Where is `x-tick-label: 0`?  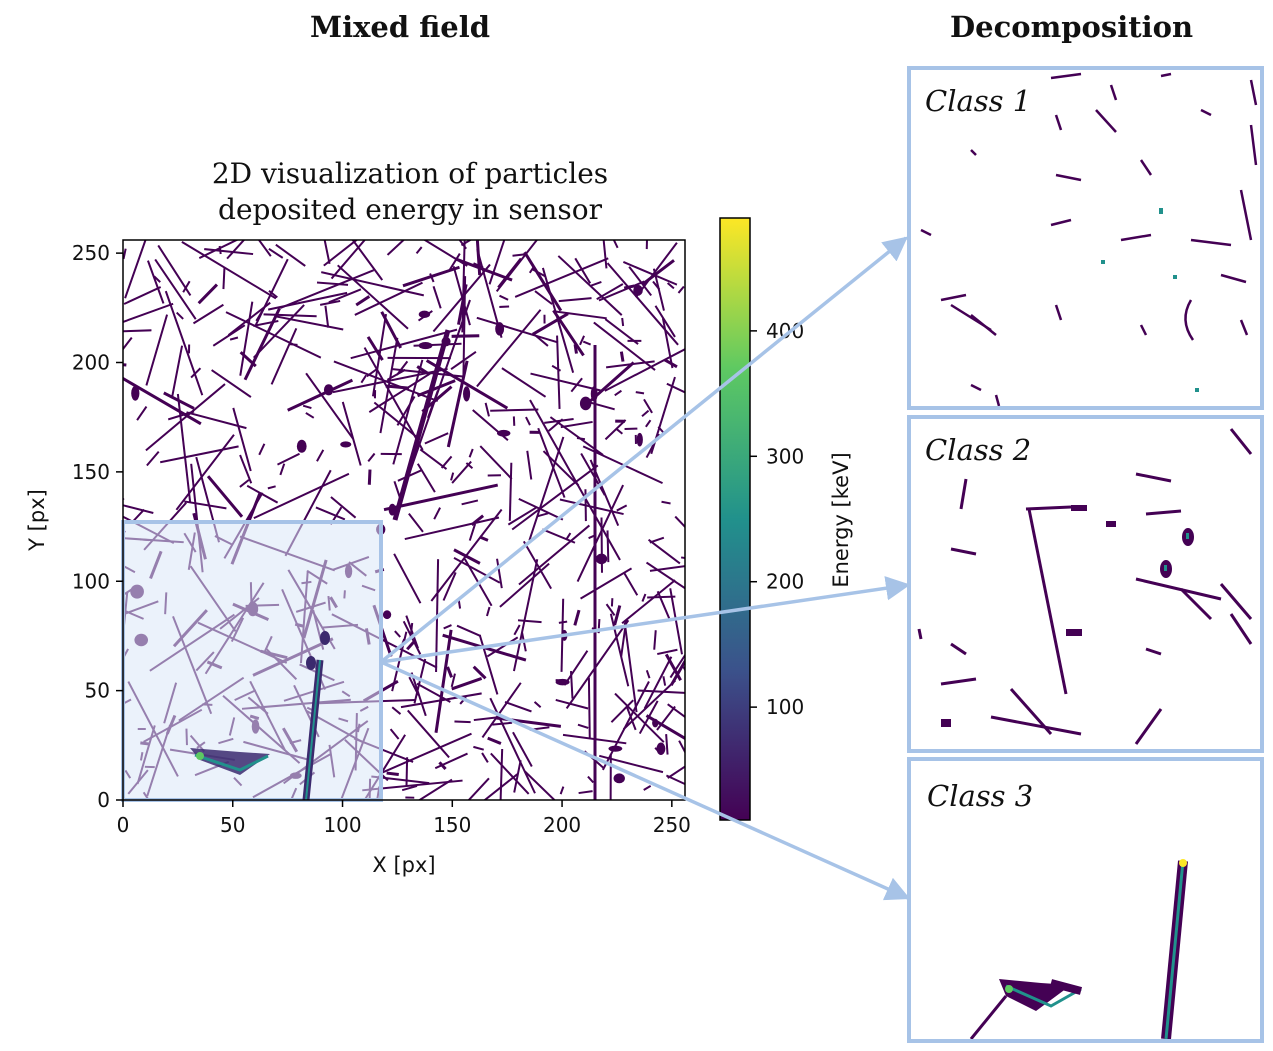 x-tick-label: 0 is located at coordinates (123, 825).